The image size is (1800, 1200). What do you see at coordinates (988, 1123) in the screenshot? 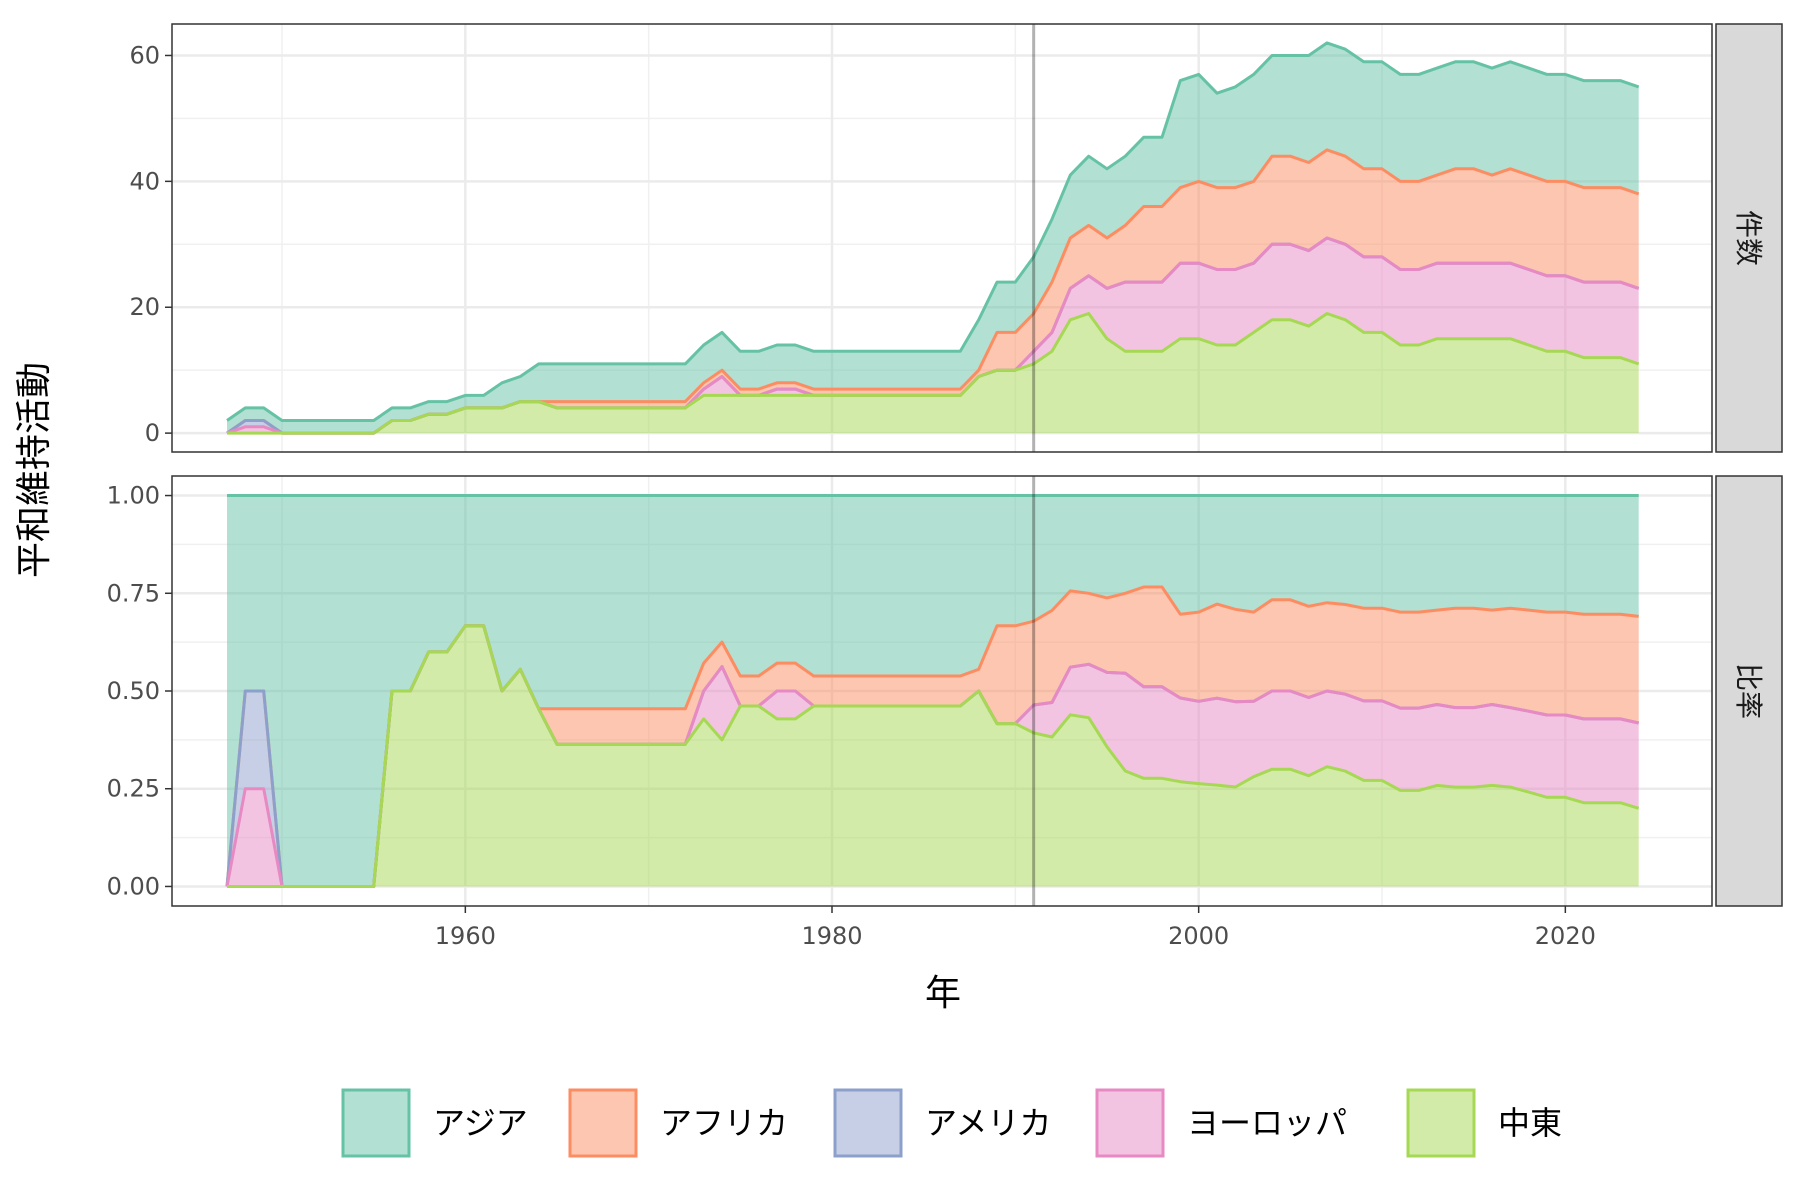
I see `legend-label: アメリカ` at bounding box center [988, 1123].